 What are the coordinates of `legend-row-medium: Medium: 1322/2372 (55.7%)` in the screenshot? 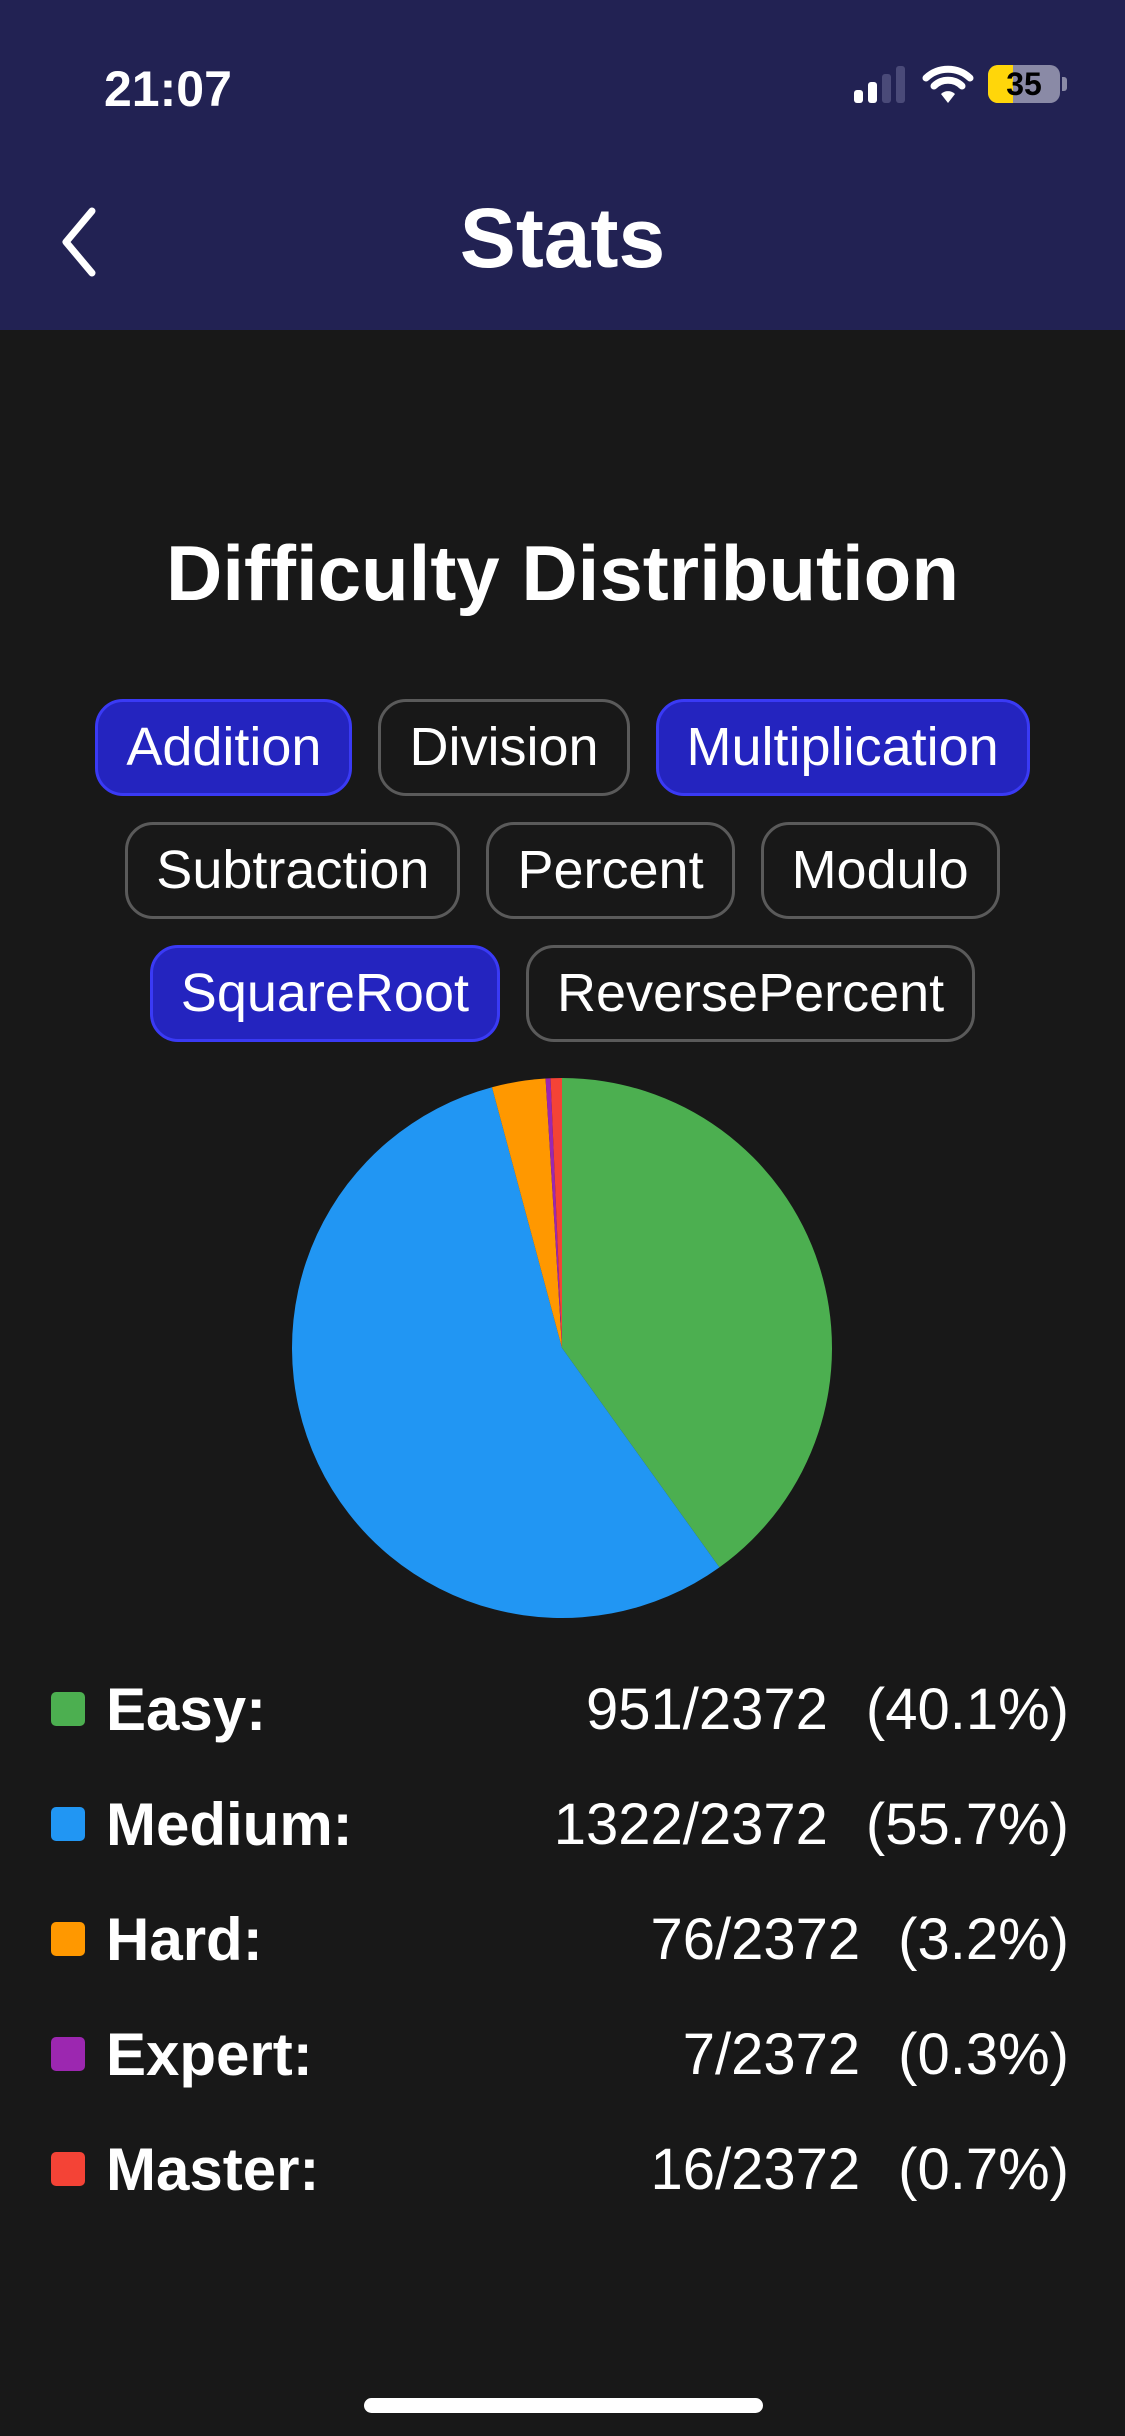 It's located at (560, 1824).